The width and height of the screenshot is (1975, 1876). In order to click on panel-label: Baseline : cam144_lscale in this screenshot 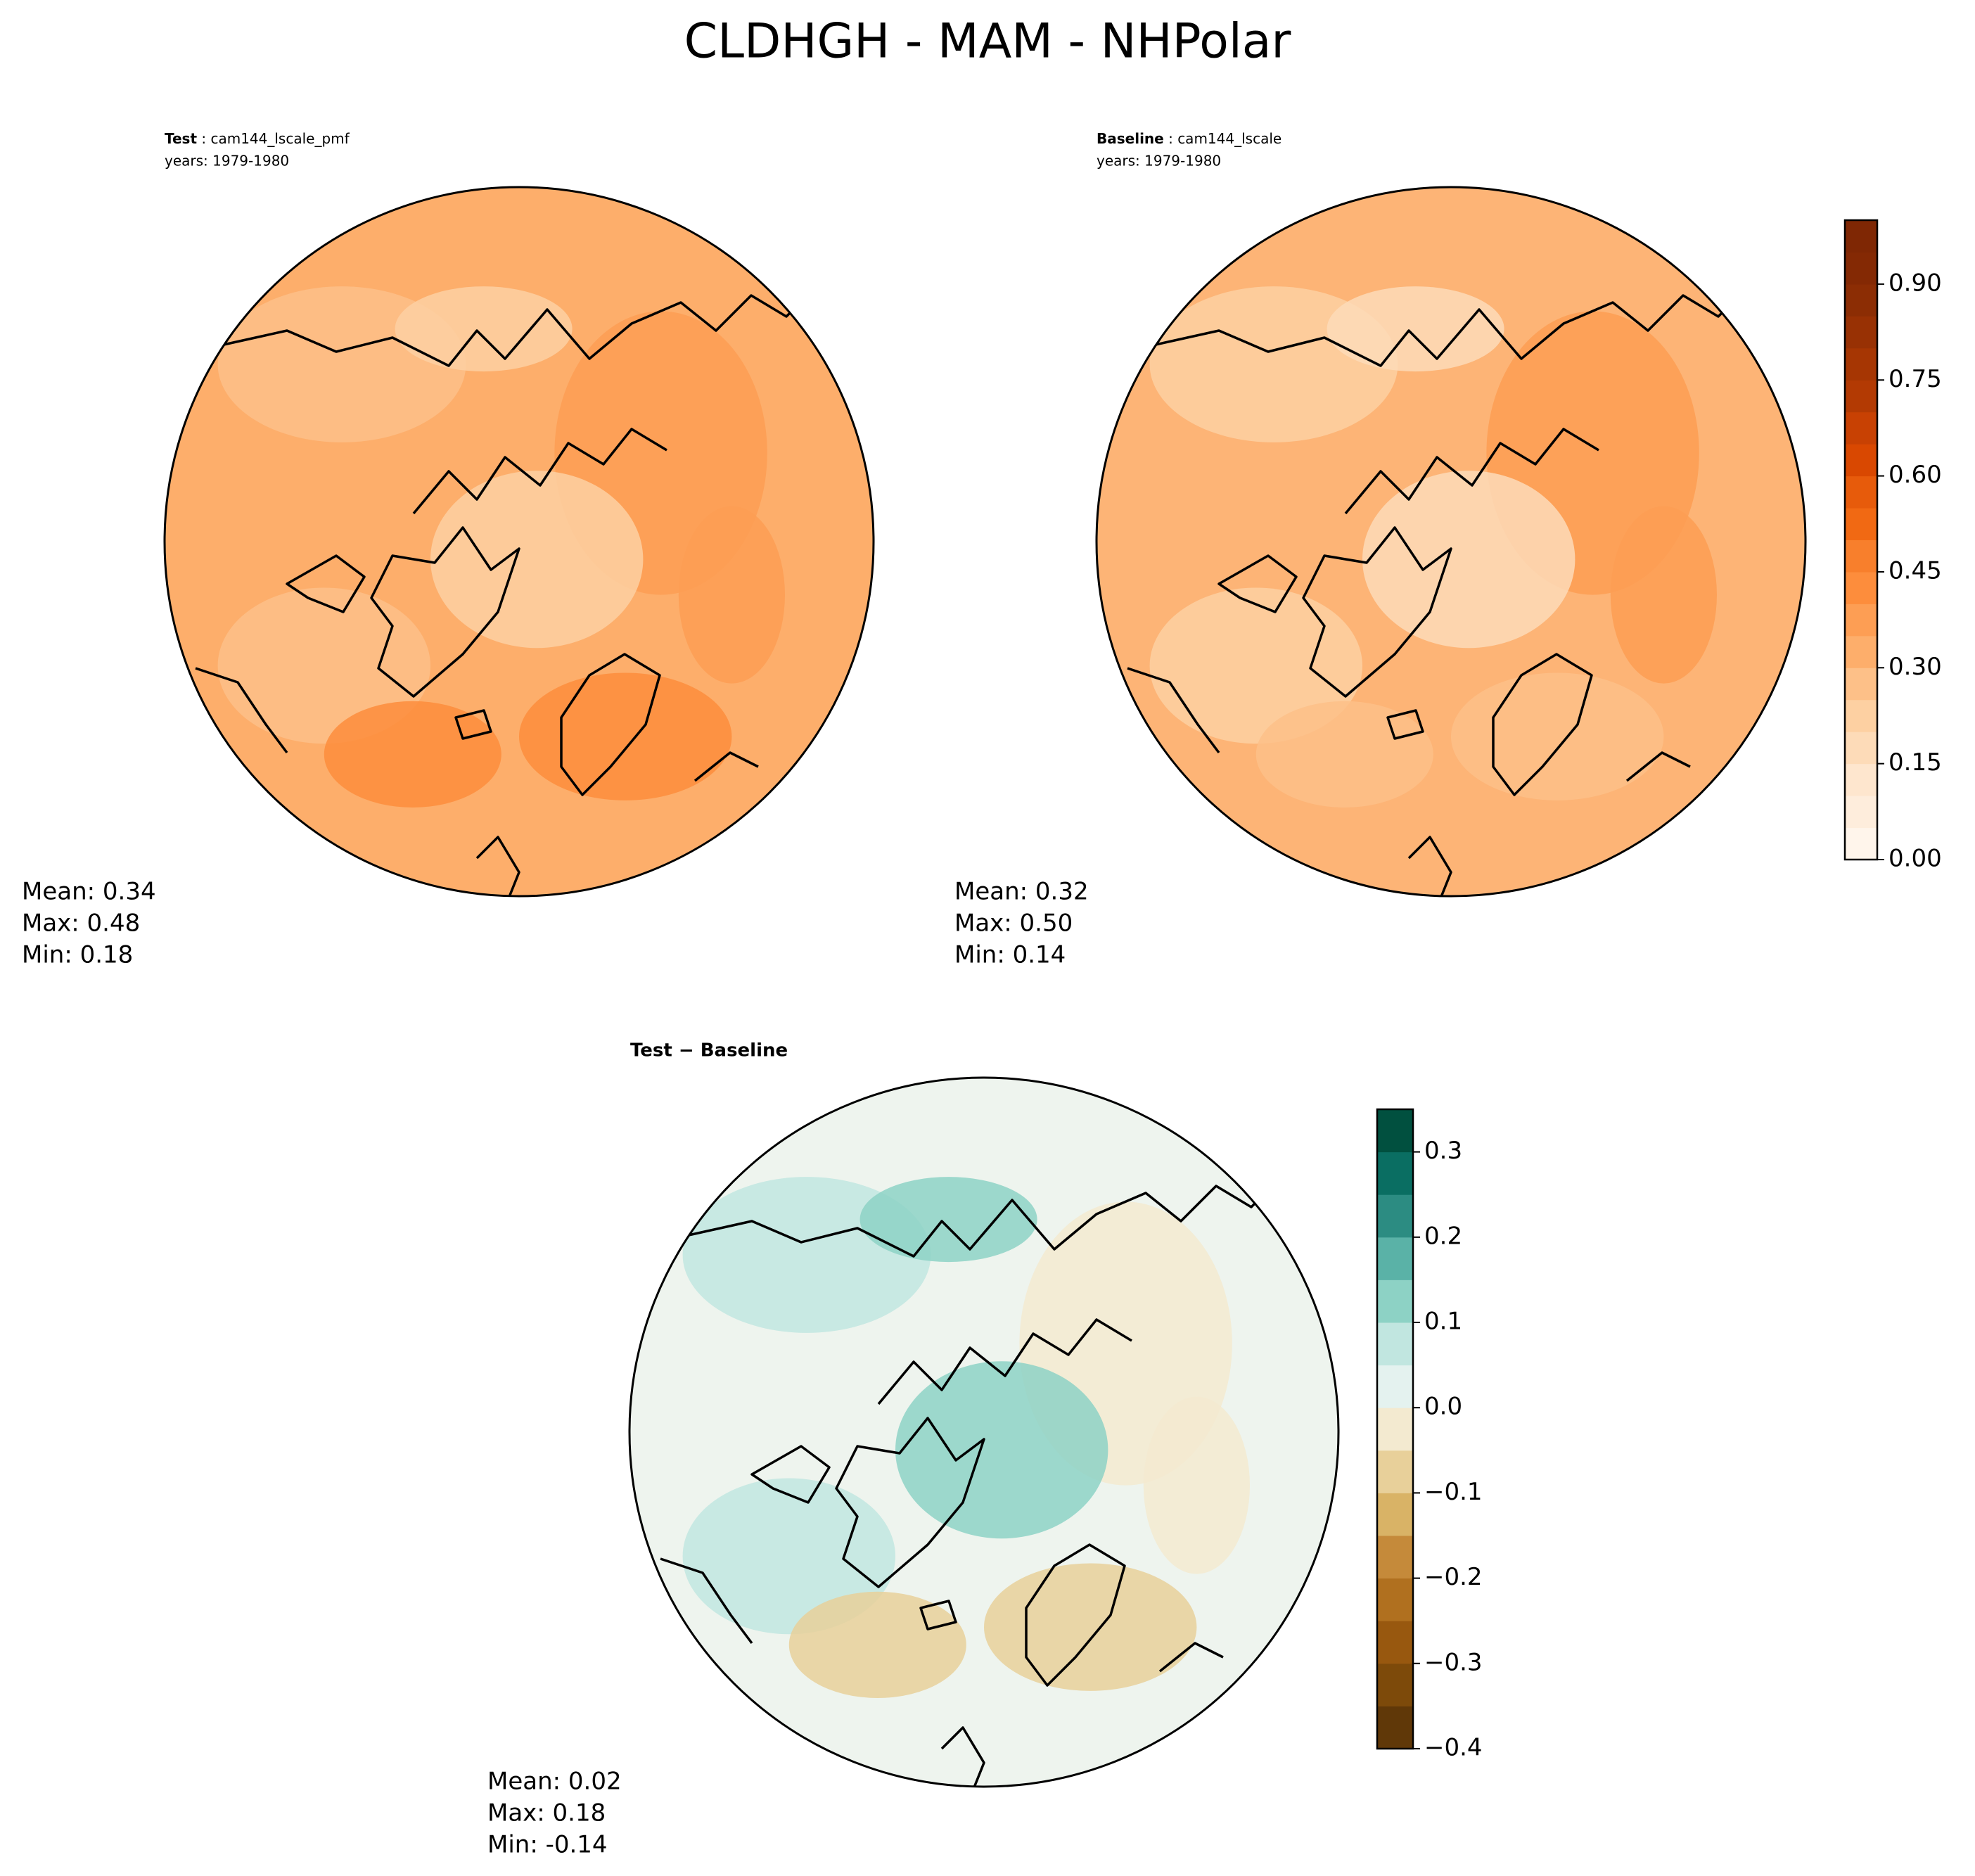, I will do `click(1189, 138)`.